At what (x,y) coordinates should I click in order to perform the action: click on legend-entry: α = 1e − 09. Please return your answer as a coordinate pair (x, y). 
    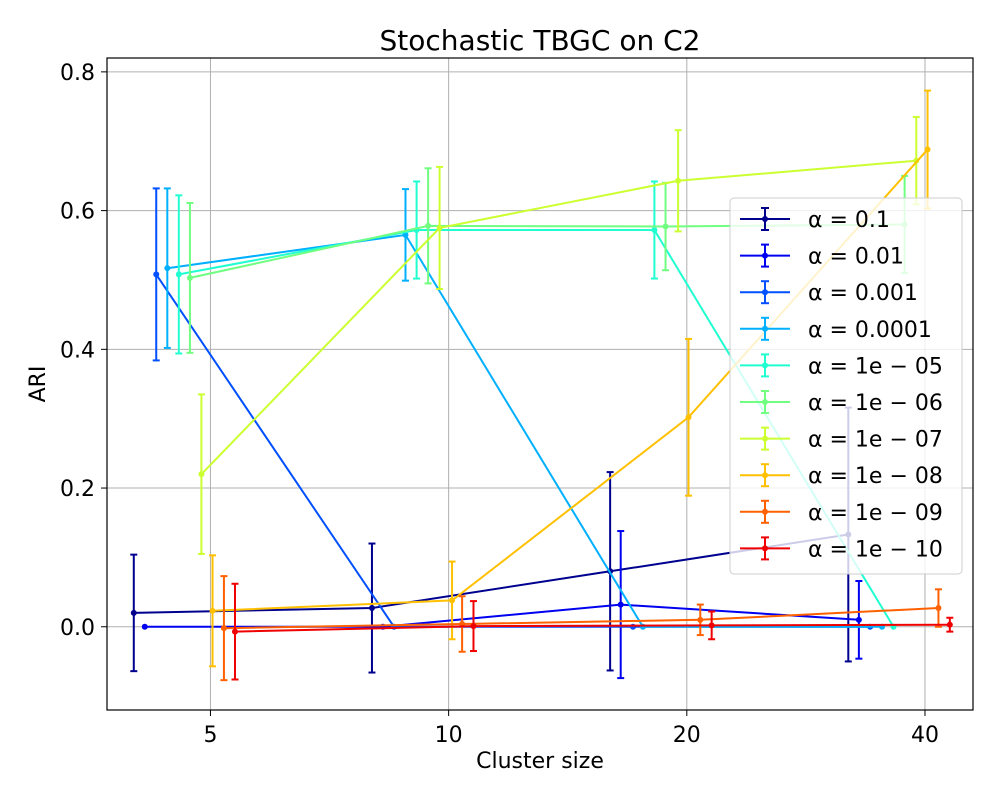
    Looking at the image, I should click on (841, 512).